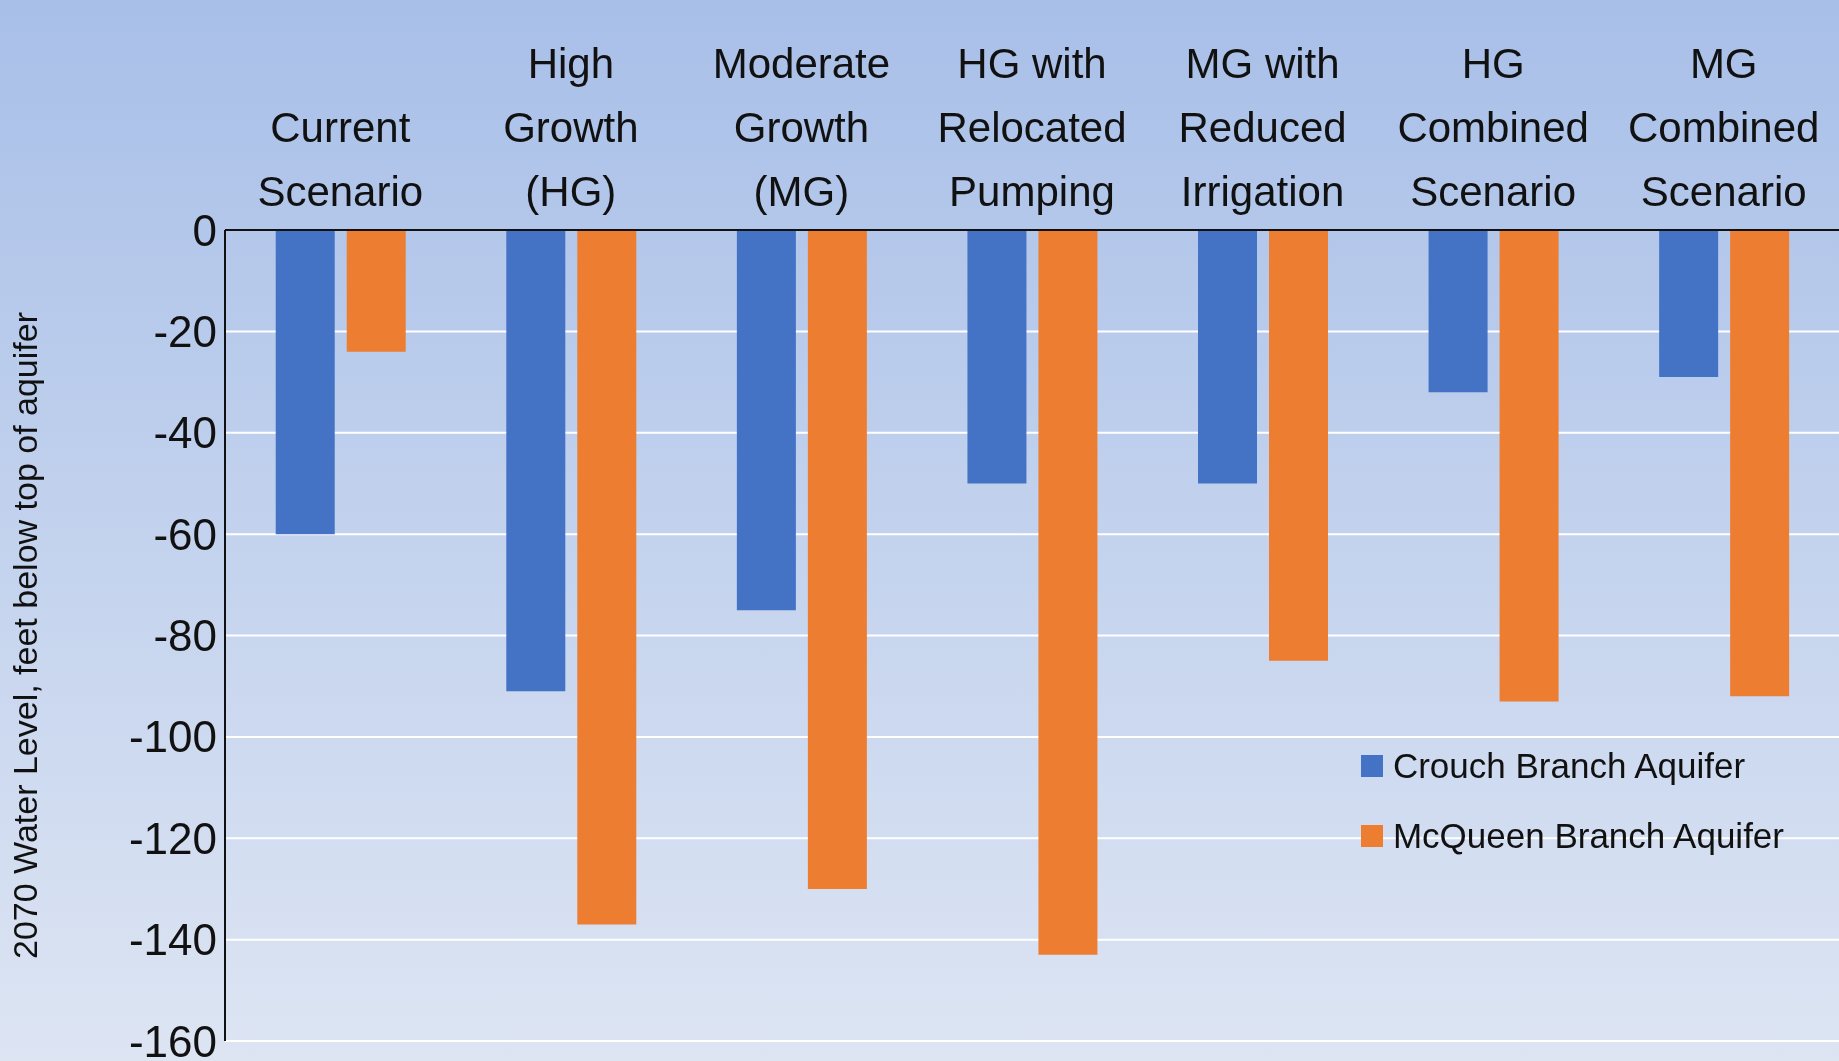 The image size is (1839, 1061). Describe the element at coordinates (172, 737) in the screenshot. I see `y-tick-label: -100` at that location.